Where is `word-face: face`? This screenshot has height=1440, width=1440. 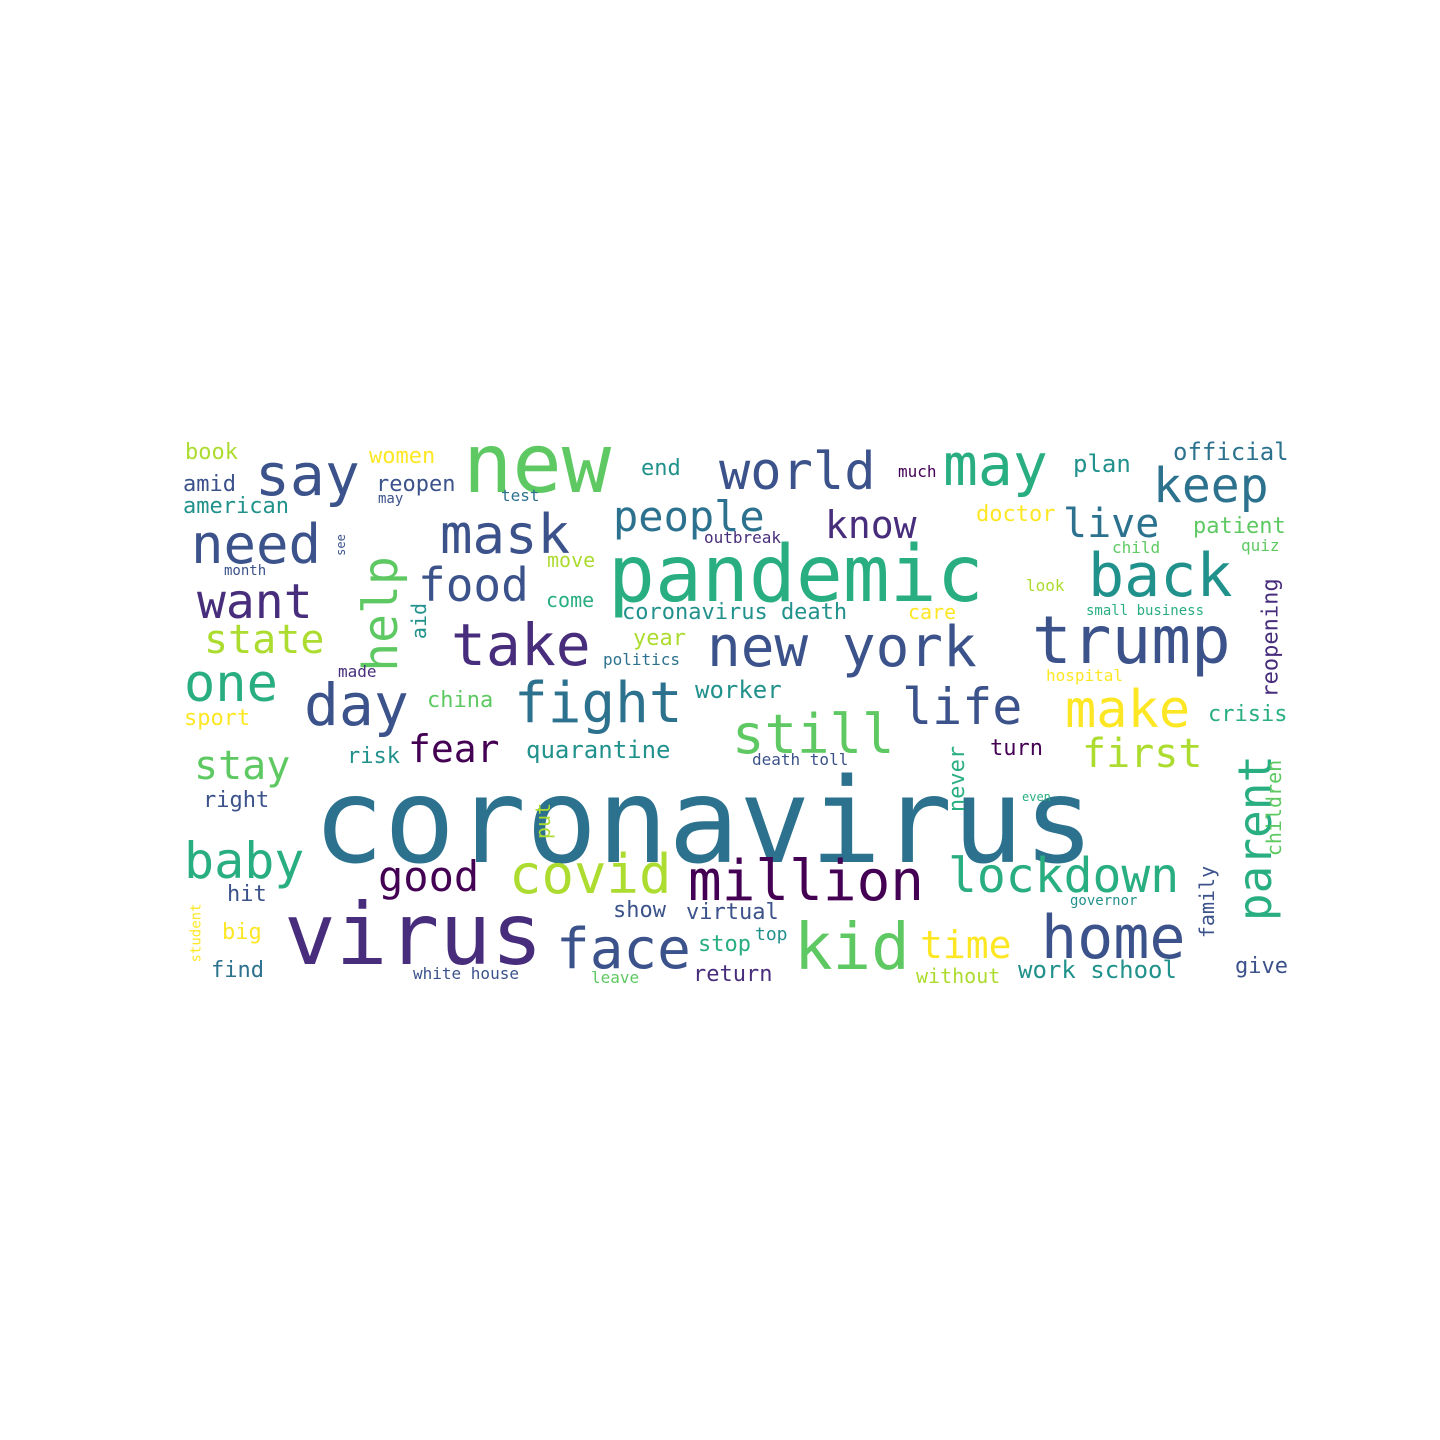
word-face: face is located at coordinates (623, 949).